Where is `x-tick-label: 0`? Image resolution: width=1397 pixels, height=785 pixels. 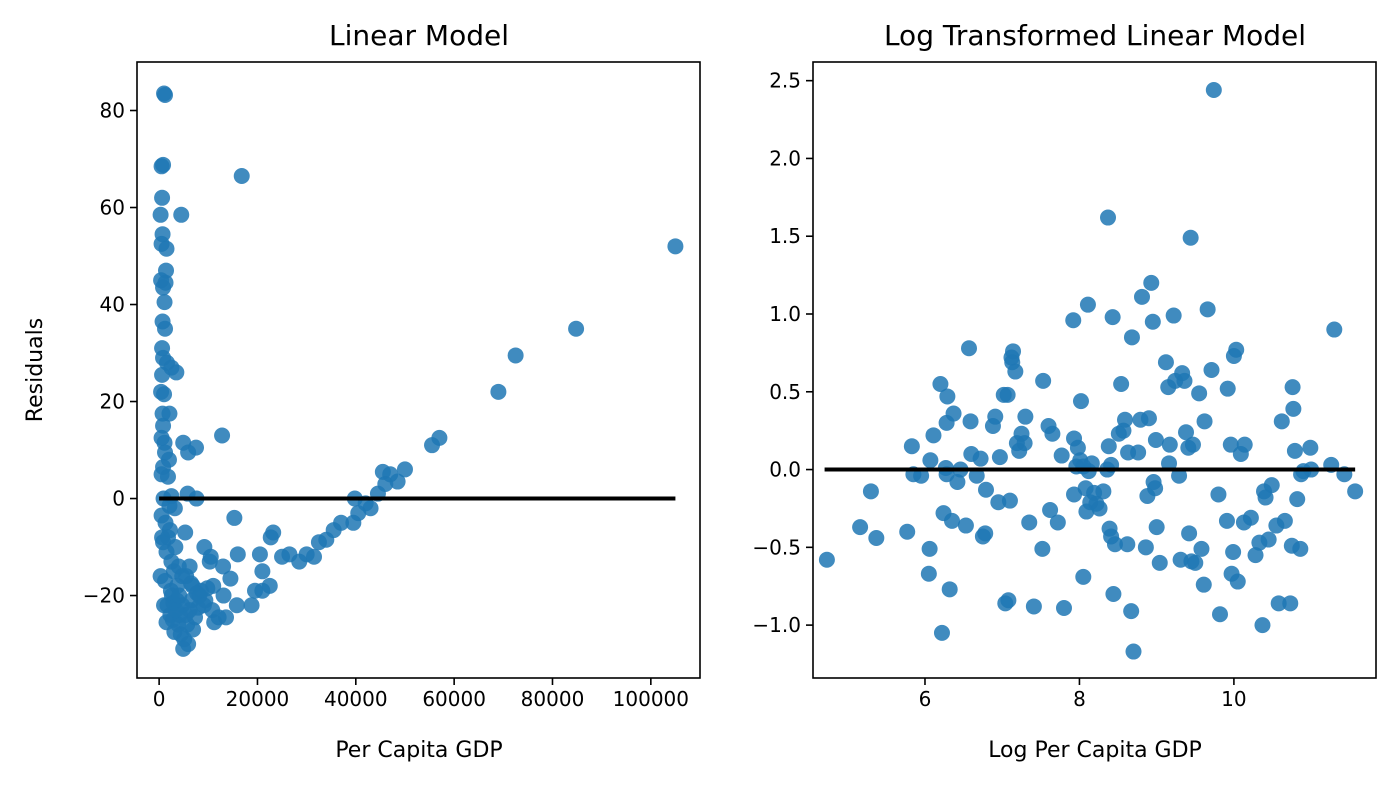 x-tick-label: 0 is located at coordinates (159, 699).